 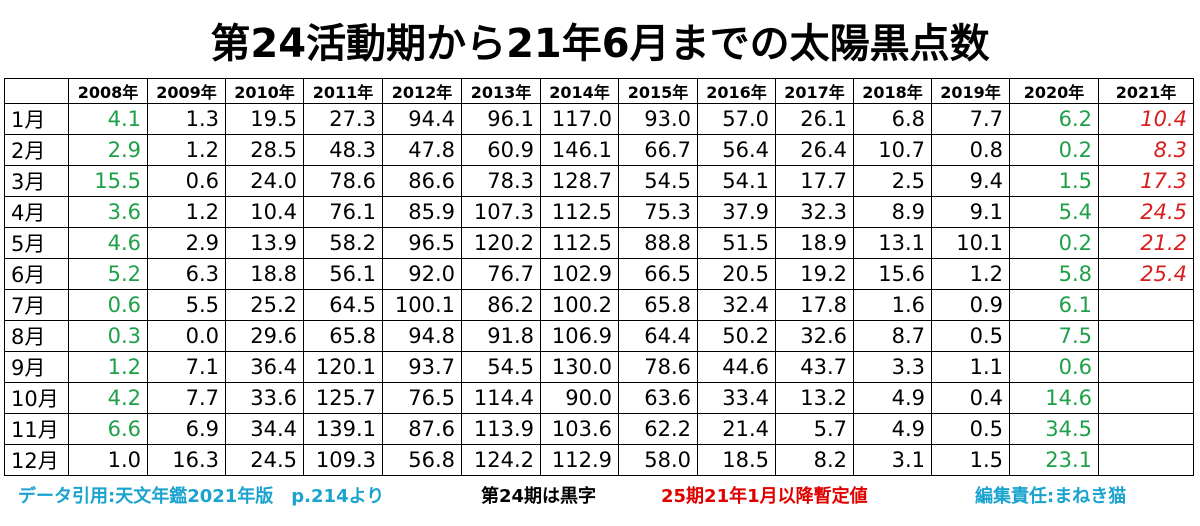 What do you see at coordinates (36, 181) in the screenshot?
I see `row-label: 3月` at bounding box center [36, 181].